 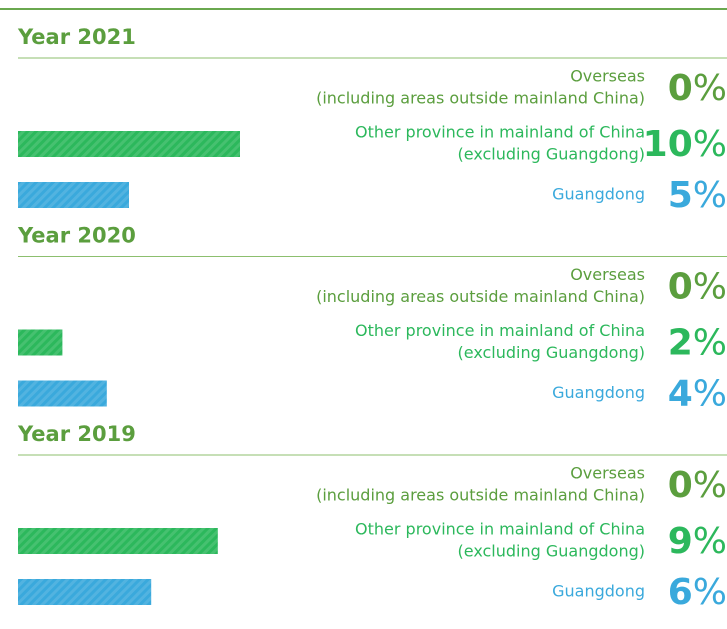 What do you see at coordinates (76, 236) in the screenshot?
I see `panel-title: Year 2020` at bounding box center [76, 236].